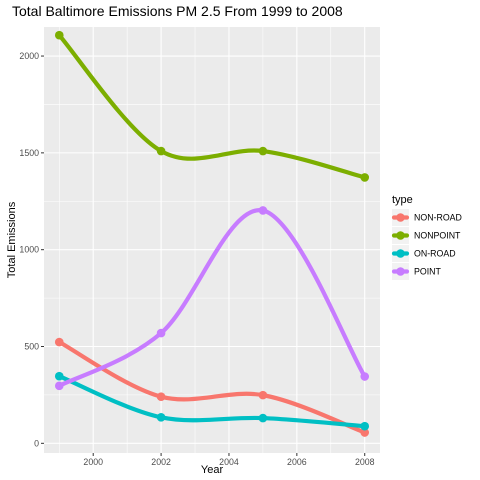  What do you see at coordinates (297, 462) in the screenshot?
I see `x-tick-label: 2006` at bounding box center [297, 462].